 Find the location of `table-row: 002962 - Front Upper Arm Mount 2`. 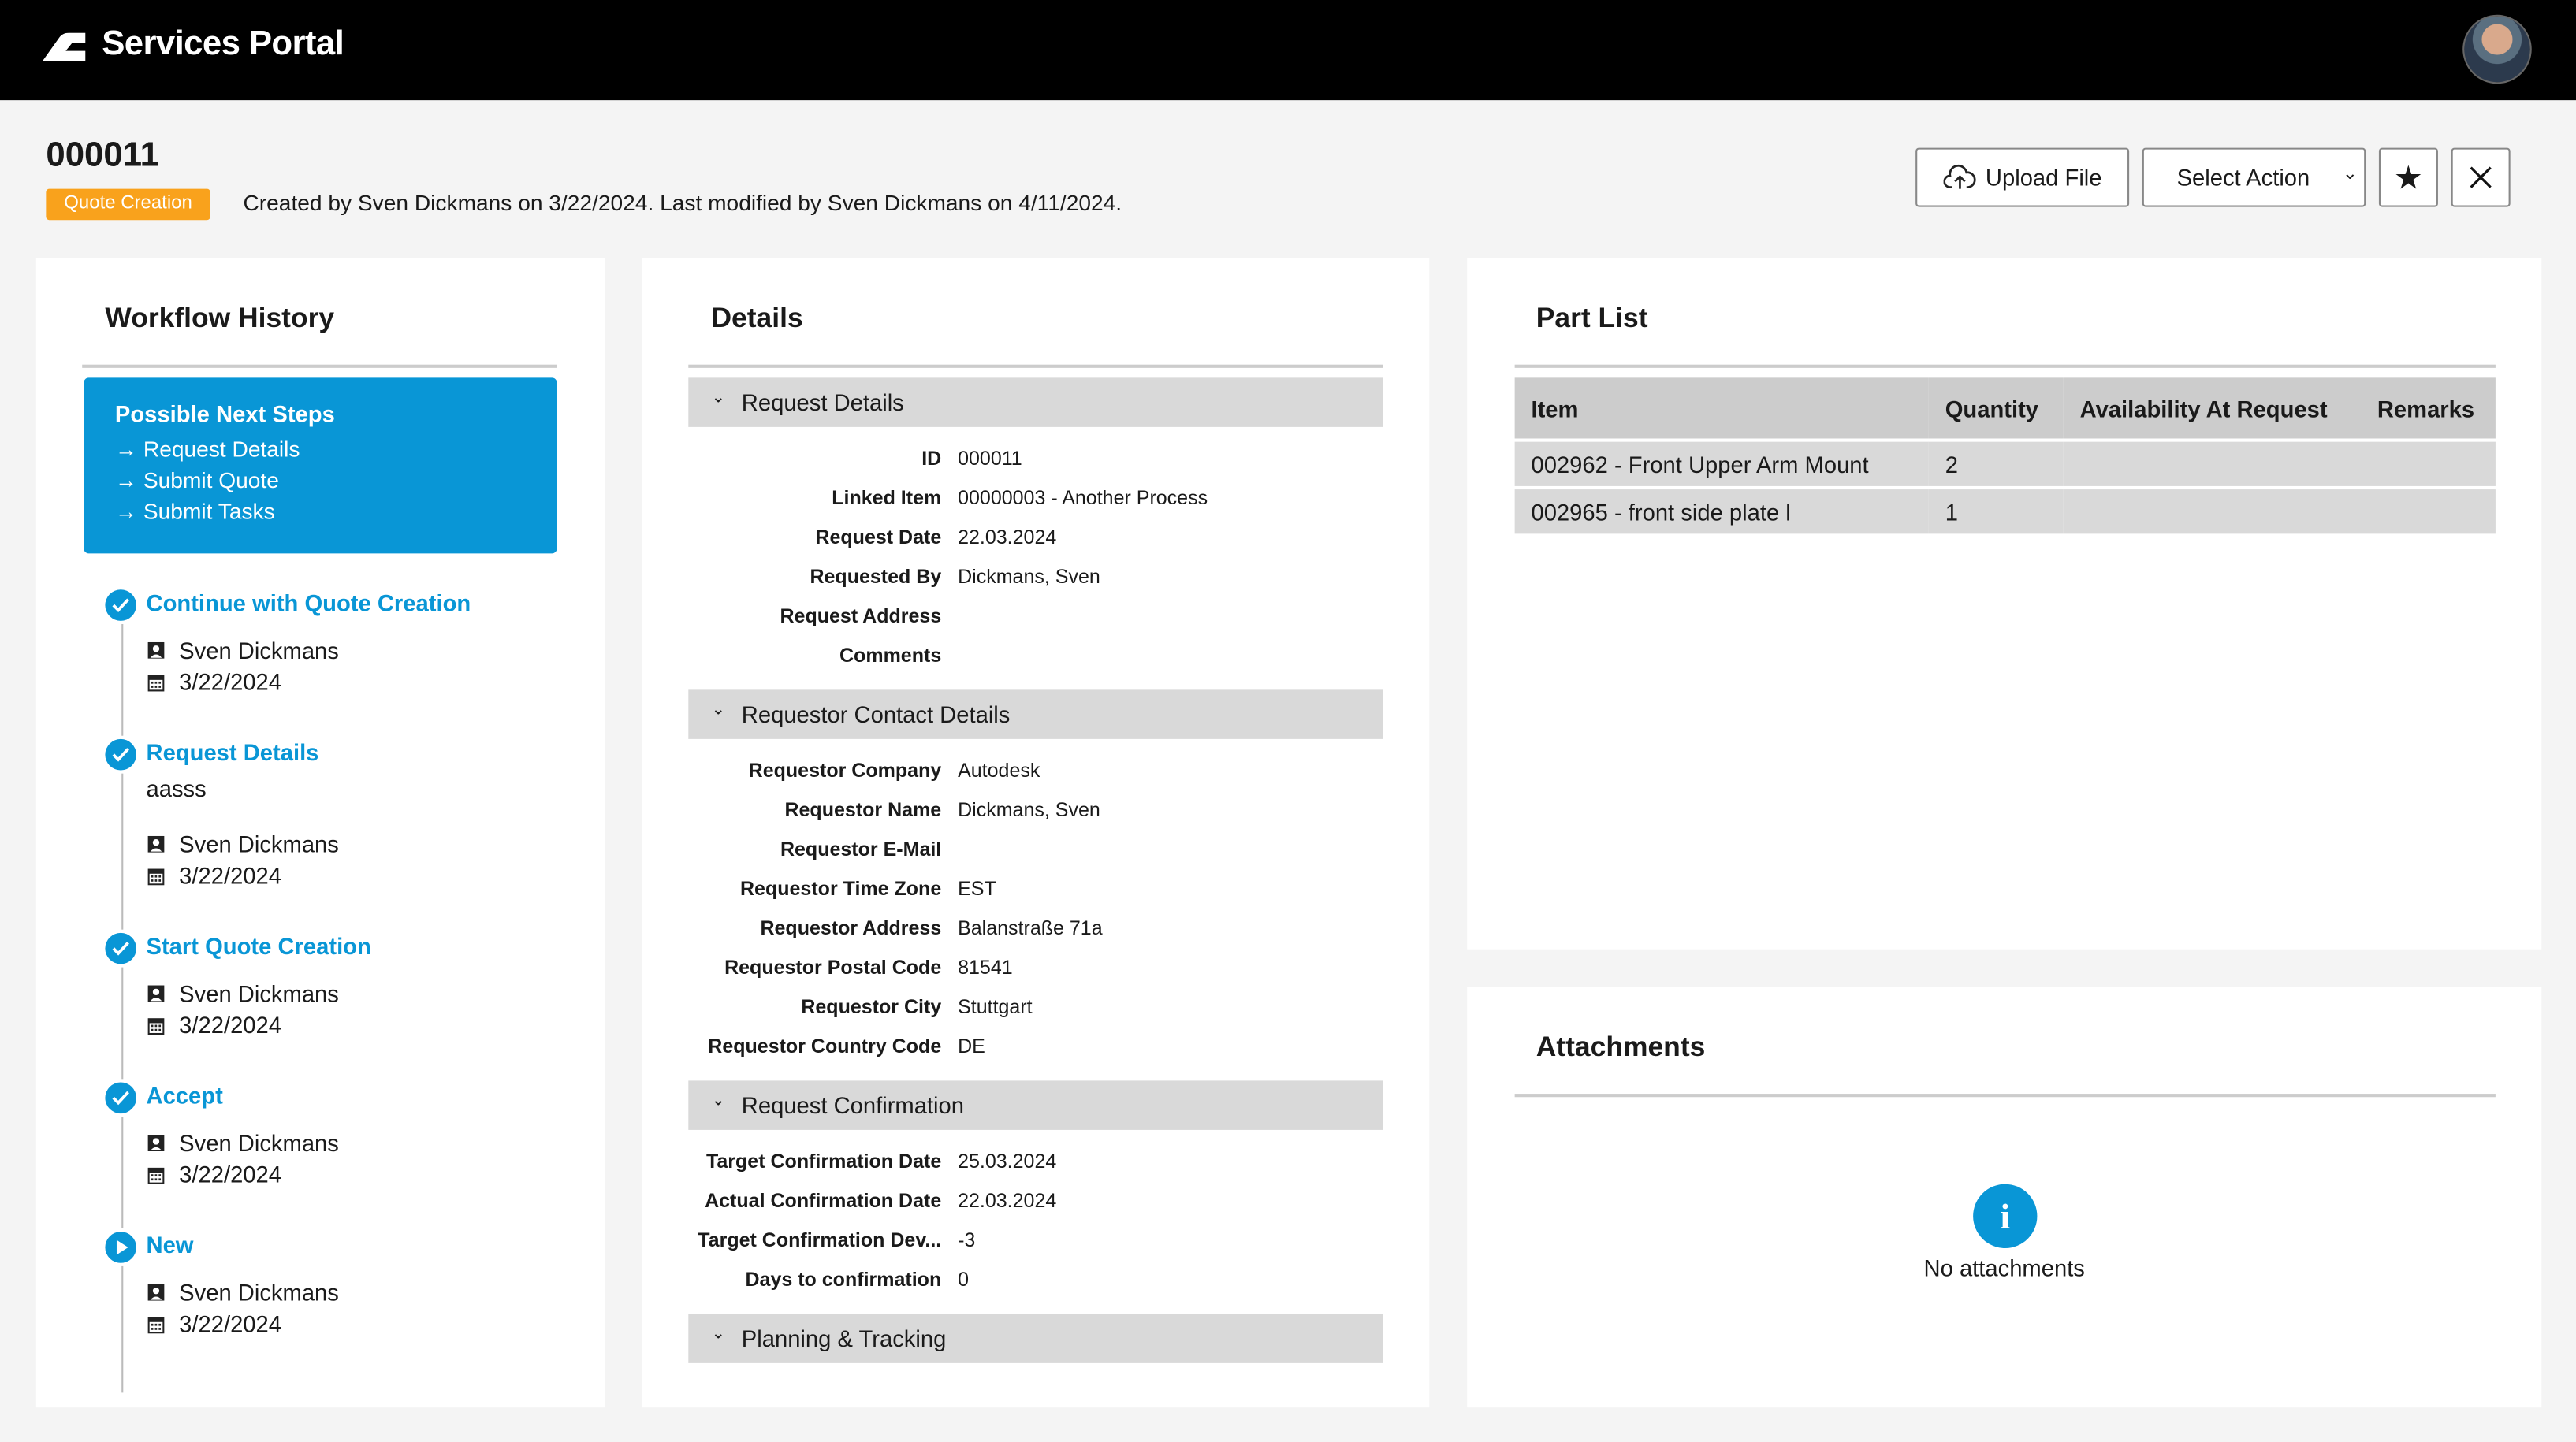

table-row: 002962 - Front Upper Arm Mount 2 is located at coordinates (2005, 464).